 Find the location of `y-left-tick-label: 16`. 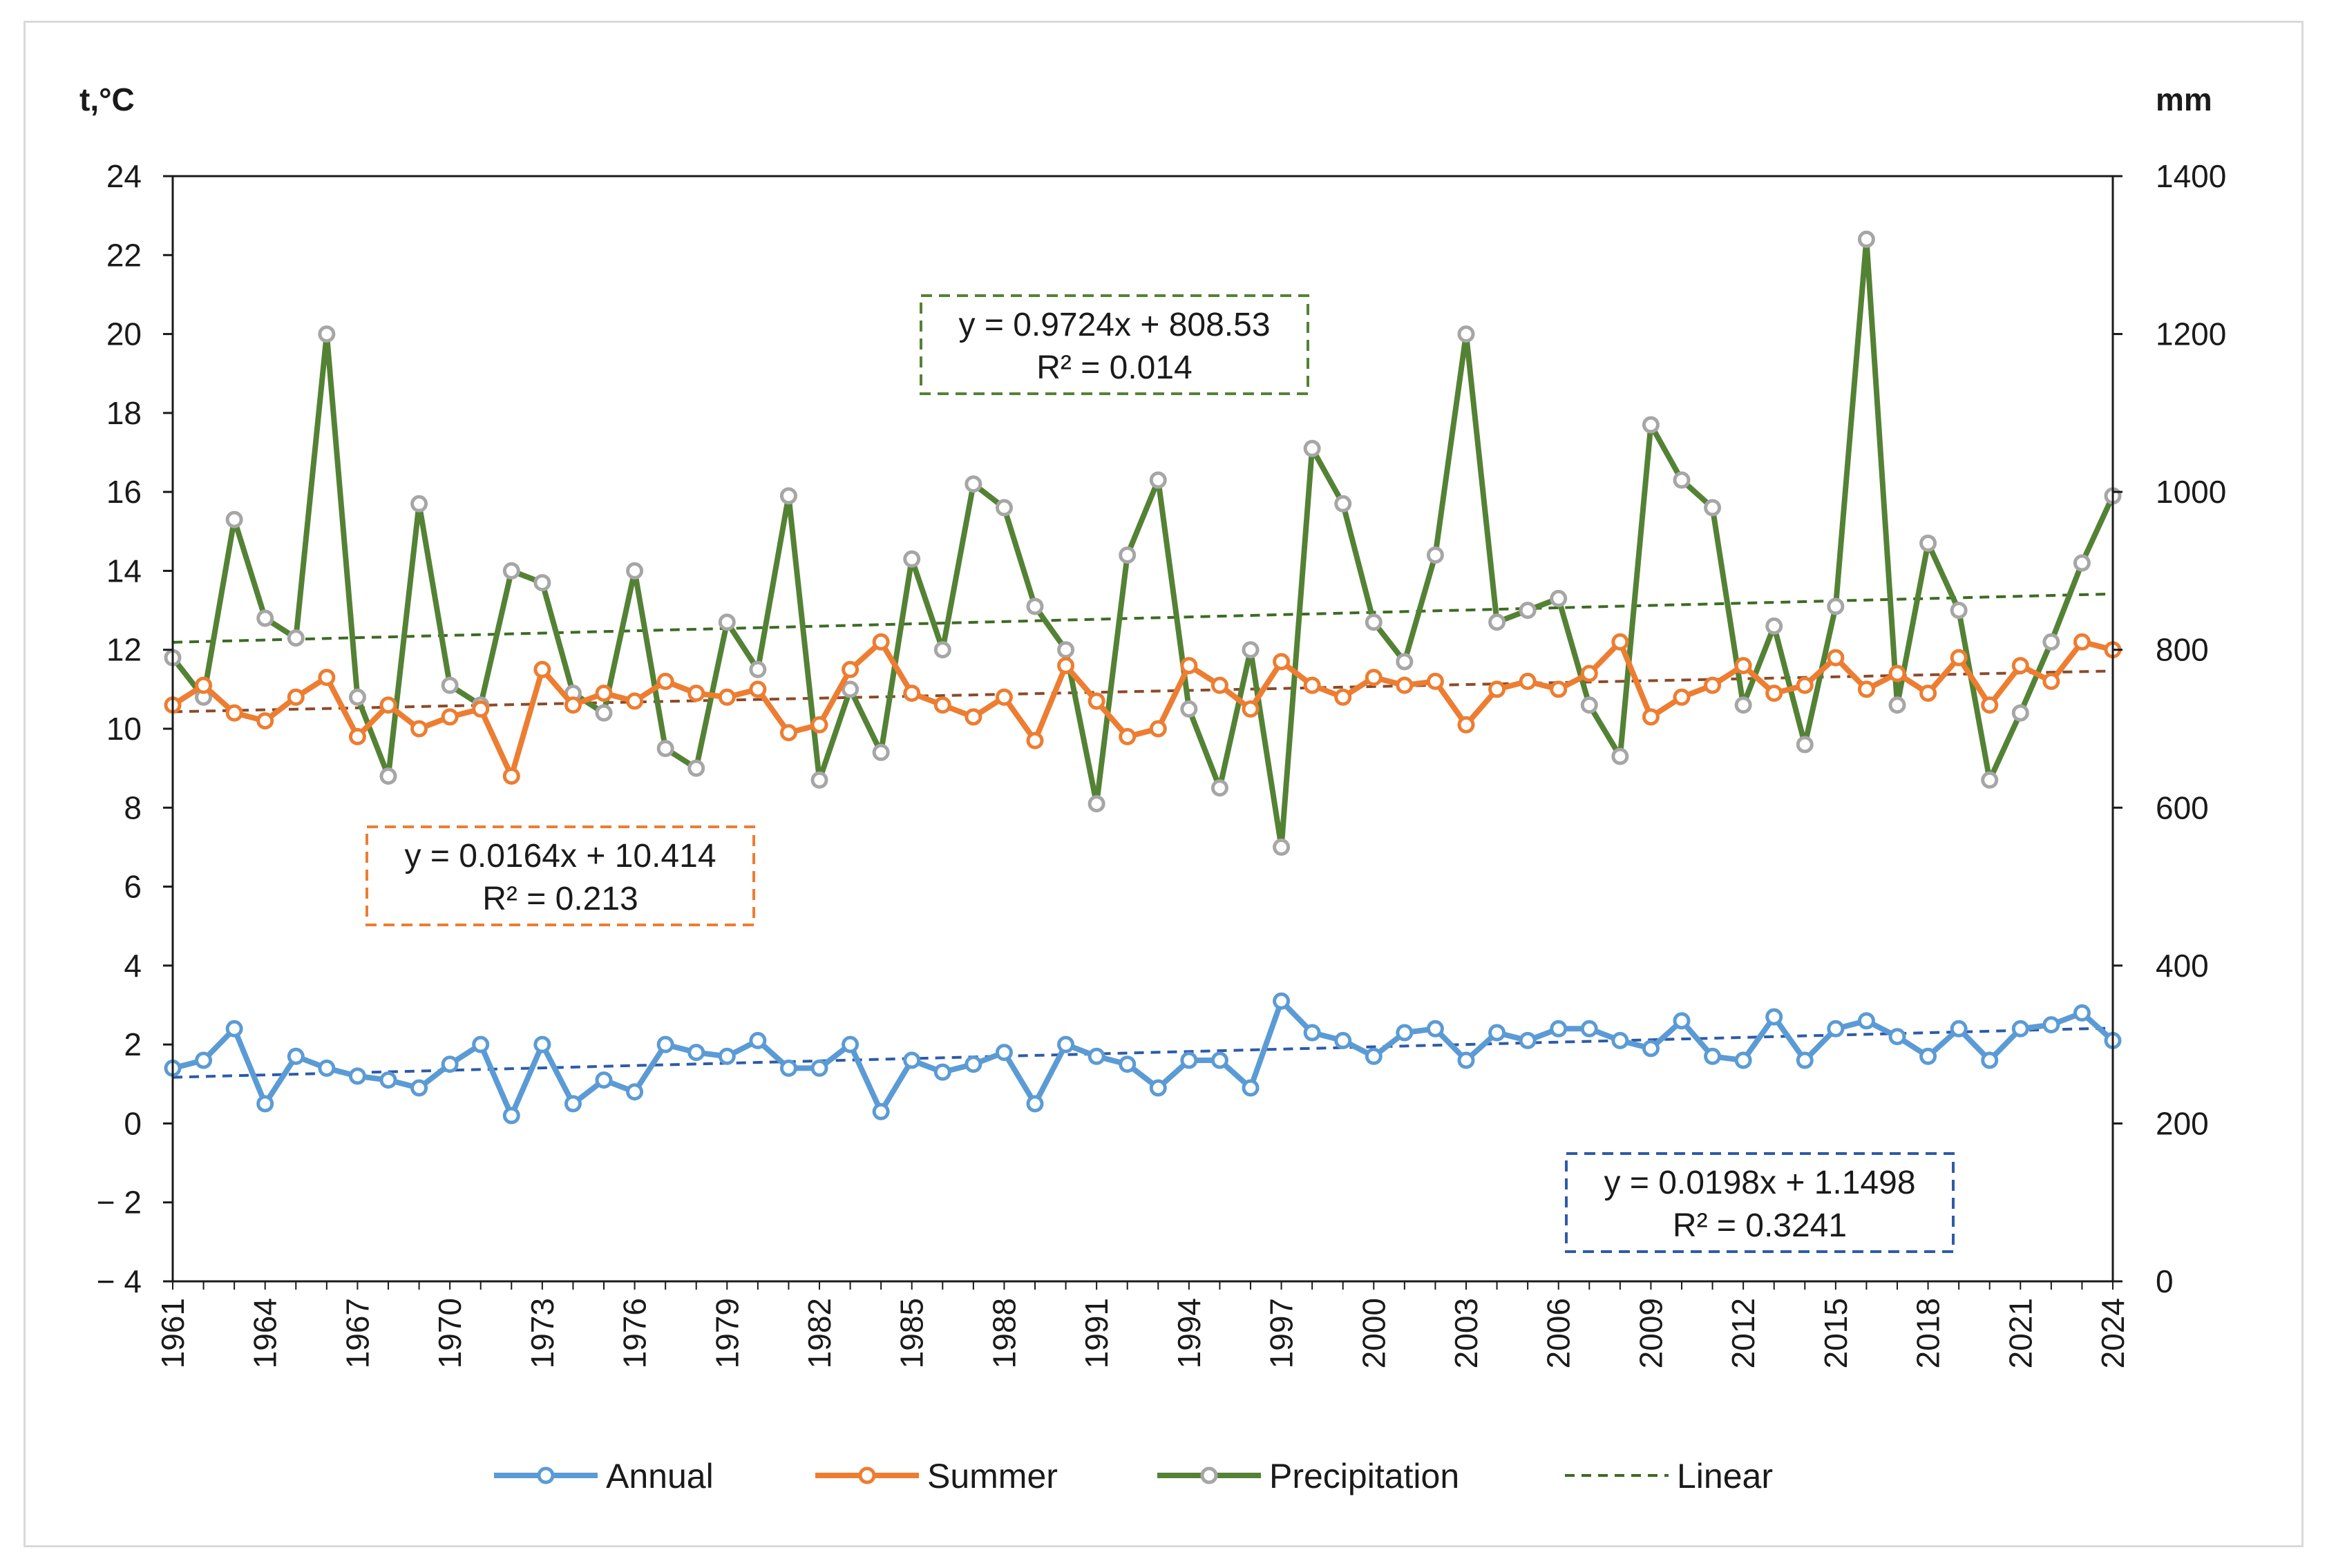

y-left-tick-label: 16 is located at coordinates (124, 492).